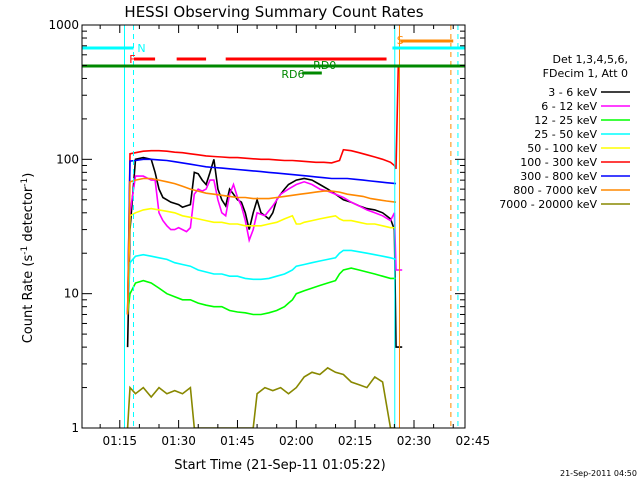  I want to click on flag-label-s: S, so click(400, 40).